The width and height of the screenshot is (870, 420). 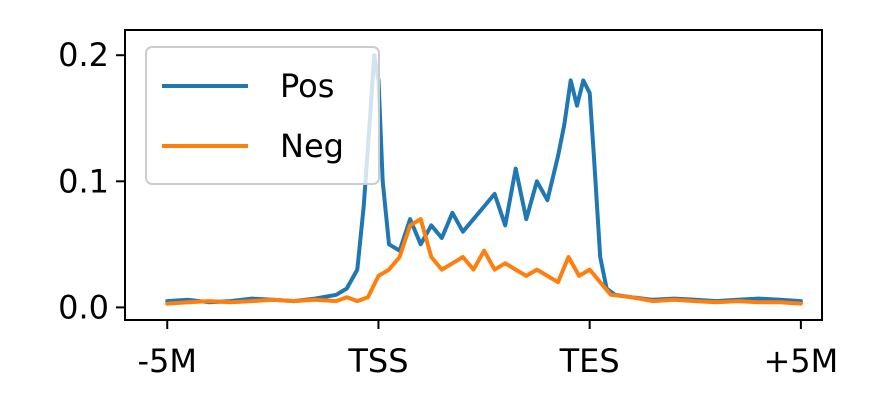 I want to click on x-tick-label: +5M, so click(x=800, y=361).